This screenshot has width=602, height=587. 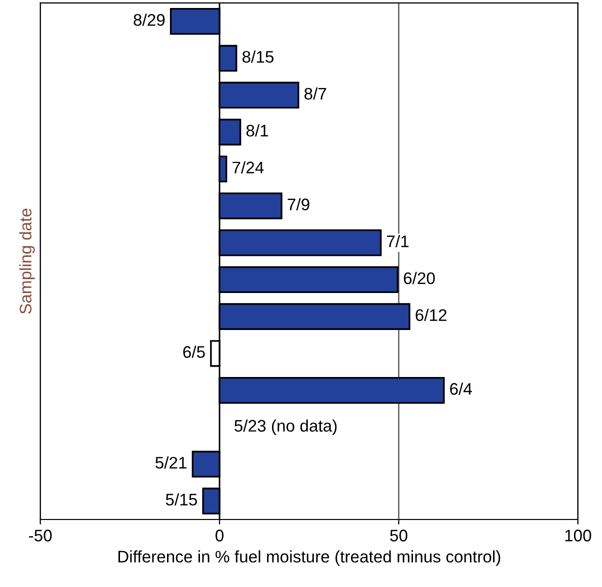 I want to click on y-tick-label: 6/12, so click(x=431, y=315).